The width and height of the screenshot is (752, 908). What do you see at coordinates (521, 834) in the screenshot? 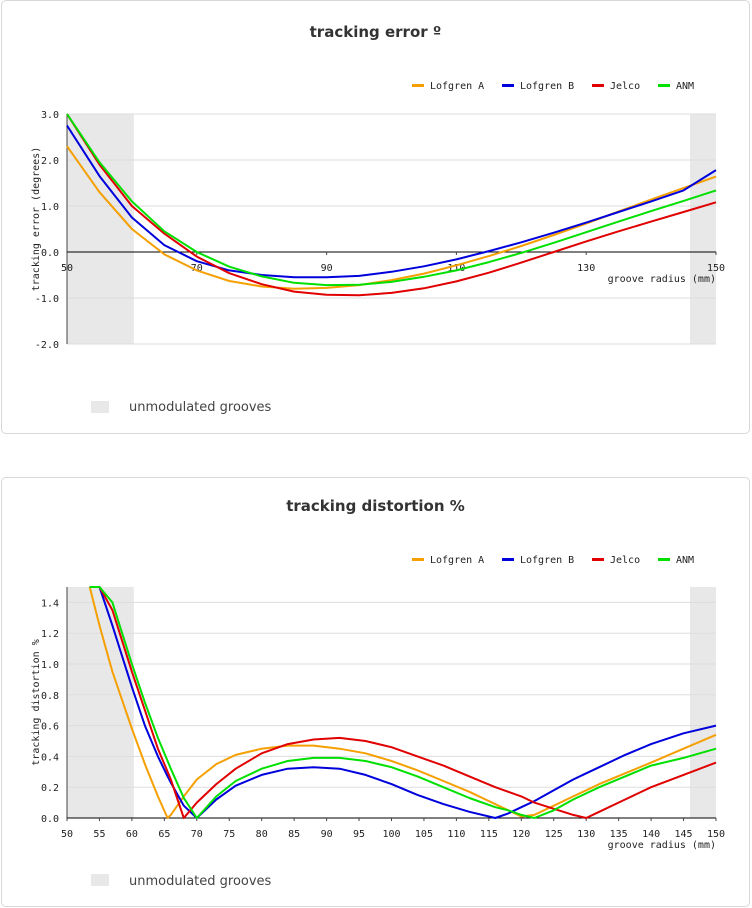
I see `x-tick-label: 120` at bounding box center [521, 834].